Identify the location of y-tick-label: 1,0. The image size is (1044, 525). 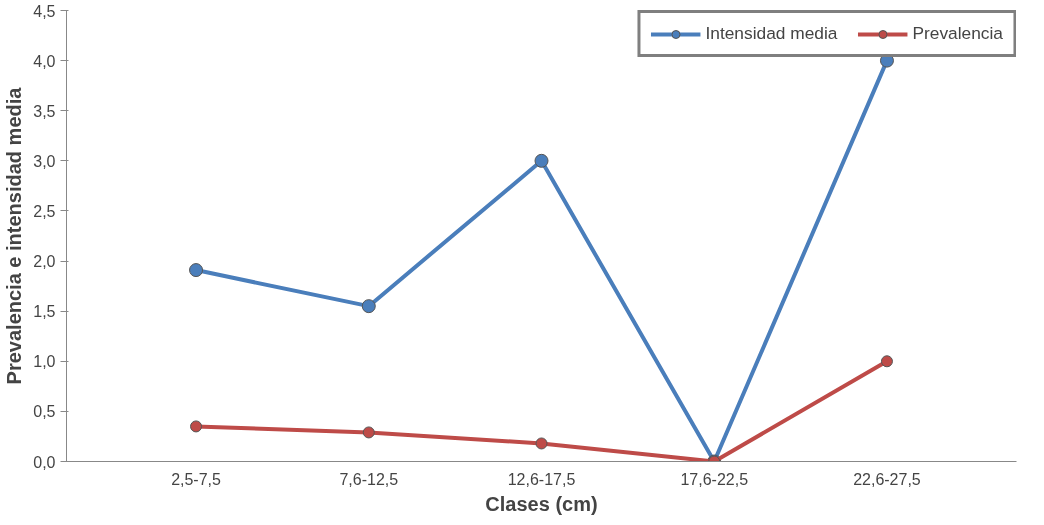
(44, 362).